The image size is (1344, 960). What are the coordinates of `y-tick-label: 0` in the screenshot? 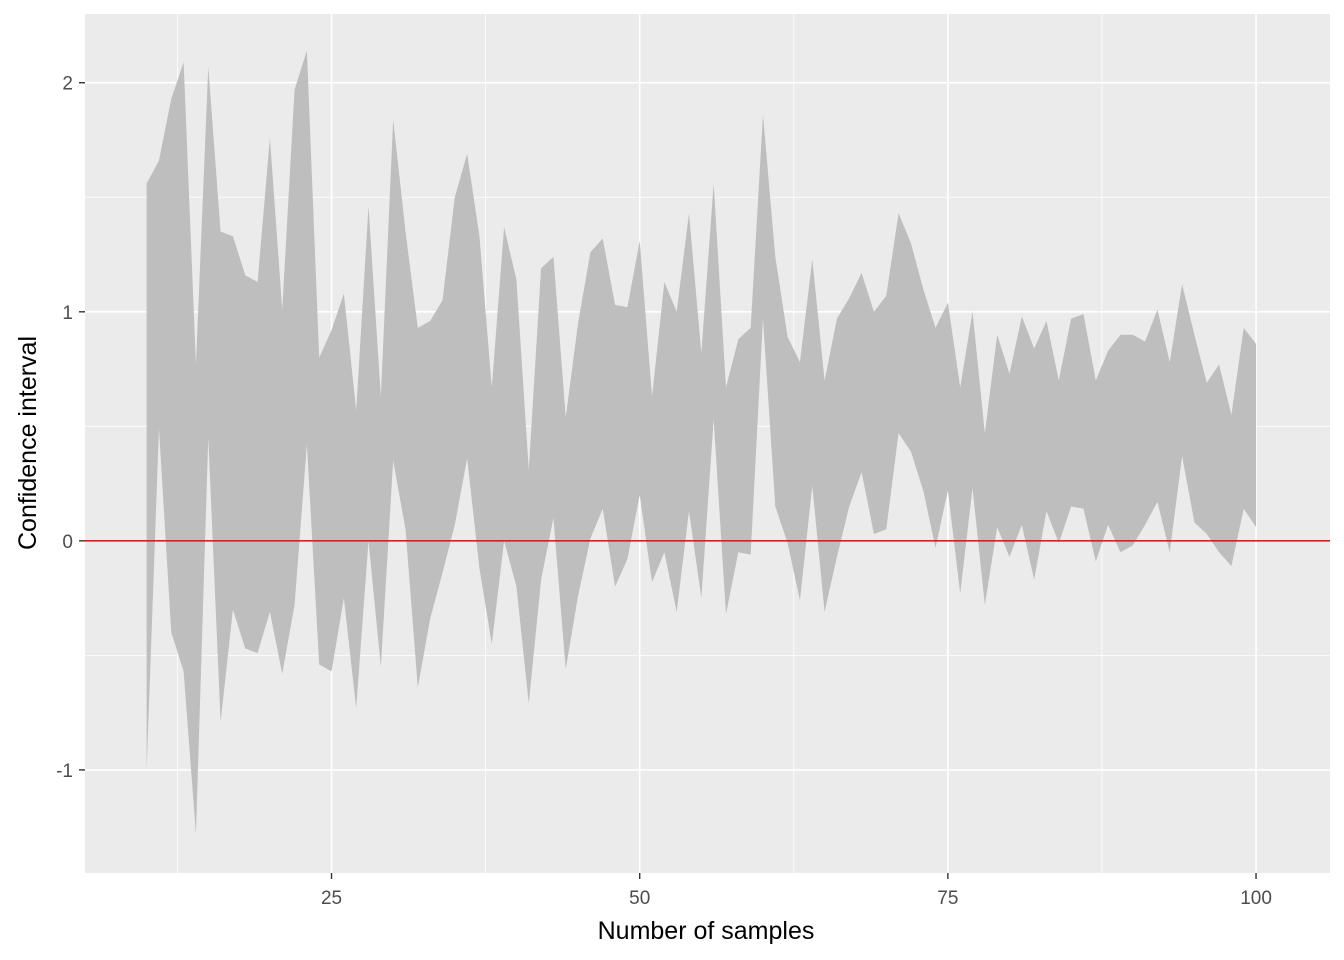 It's located at (67, 542).